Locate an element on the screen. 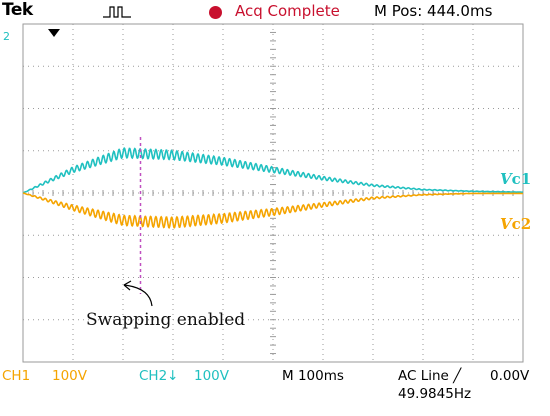 The image size is (550, 416). trigger-level: 0.00V is located at coordinates (510, 376).